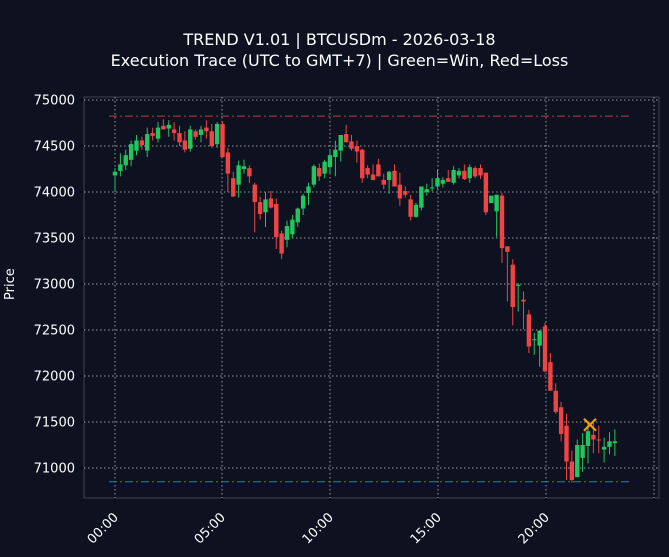 This screenshot has height=557, width=669. What do you see at coordinates (54, 239) in the screenshot?
I see `y-tick-label: 73500` at bounding box center [54, 239].